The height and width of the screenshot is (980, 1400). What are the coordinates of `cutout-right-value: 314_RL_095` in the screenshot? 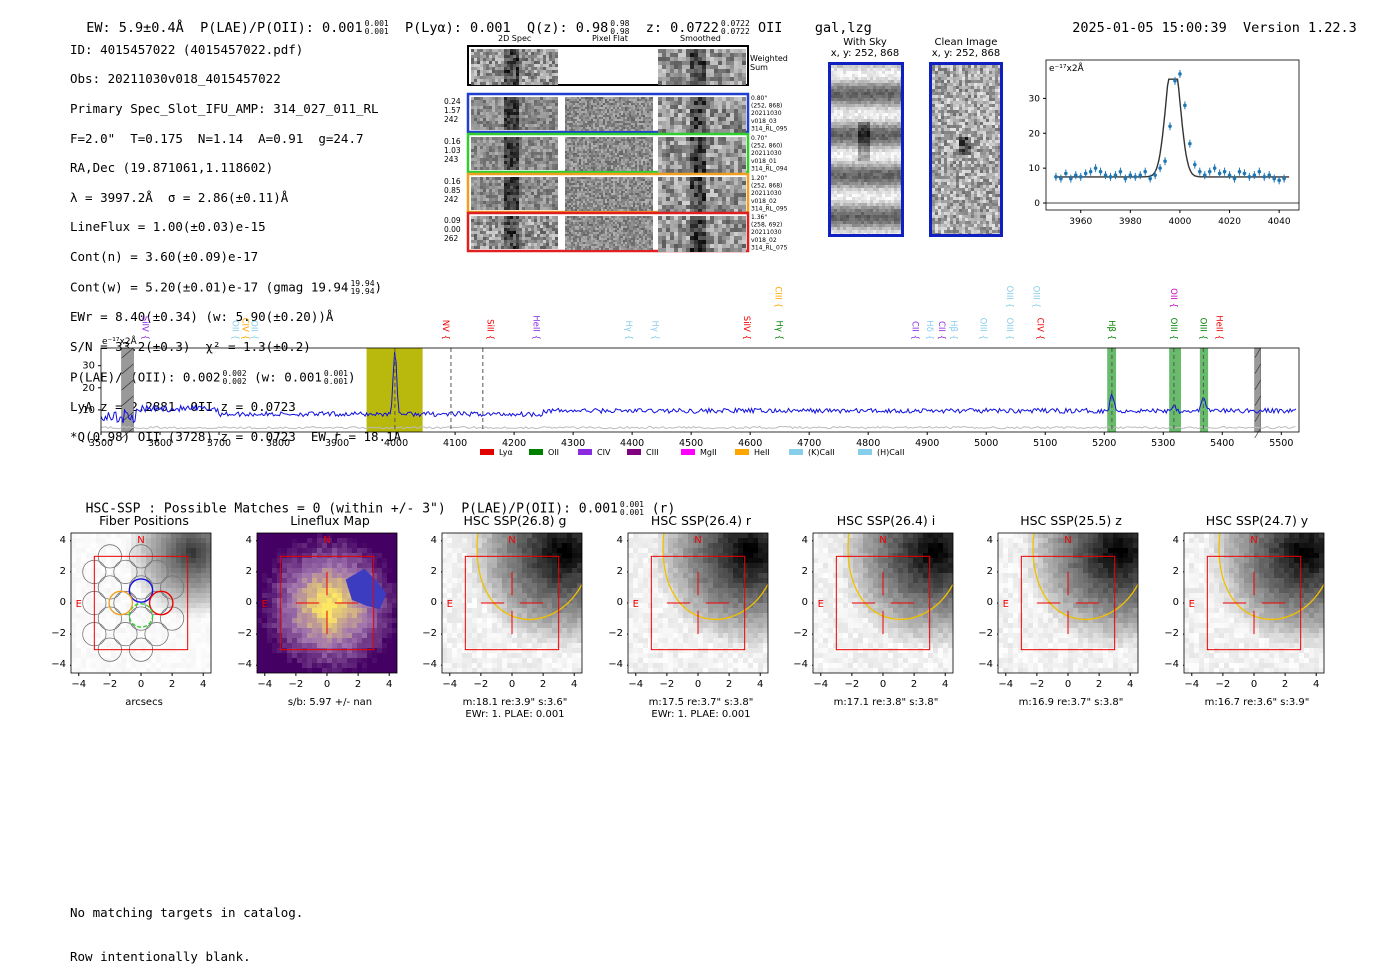 It's located at (769, 128).